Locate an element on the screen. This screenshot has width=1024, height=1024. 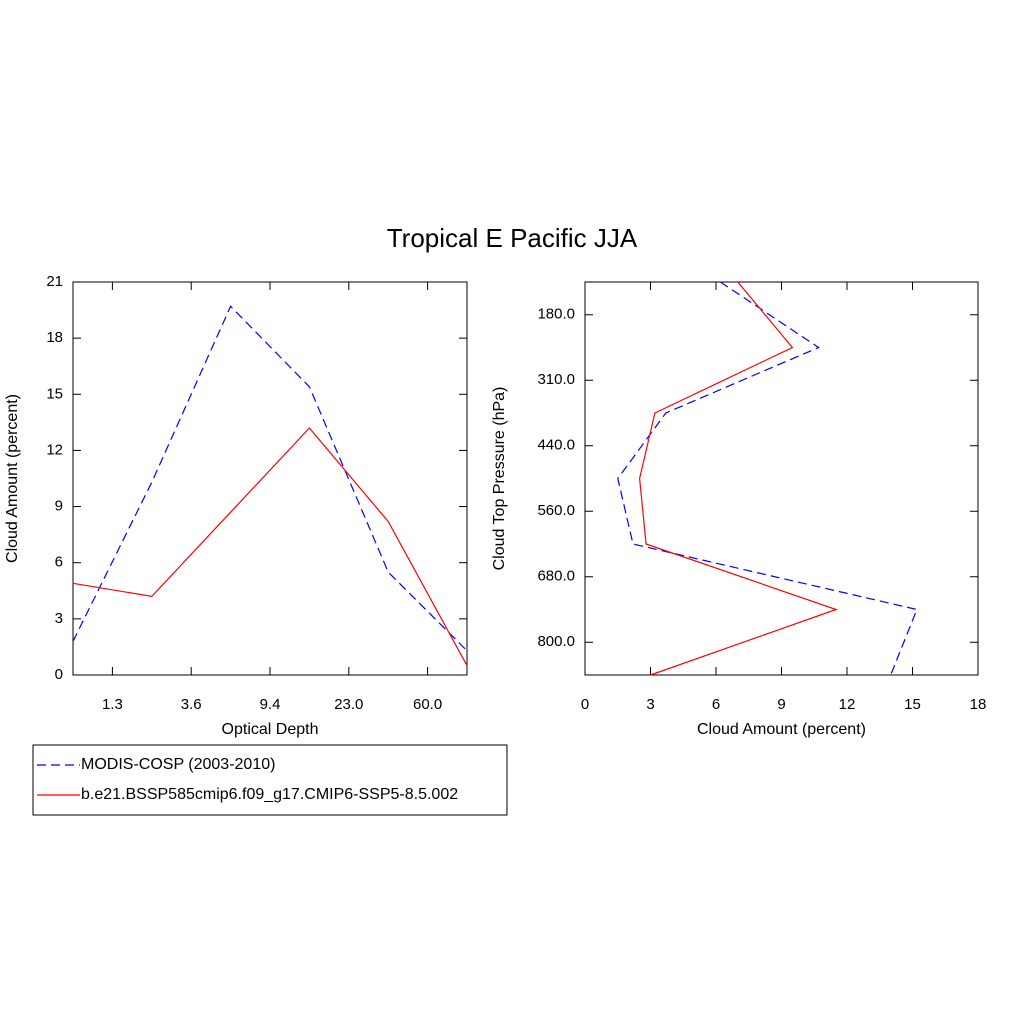
x-tick-label: 1.3 is located at coordinates (112, 704).